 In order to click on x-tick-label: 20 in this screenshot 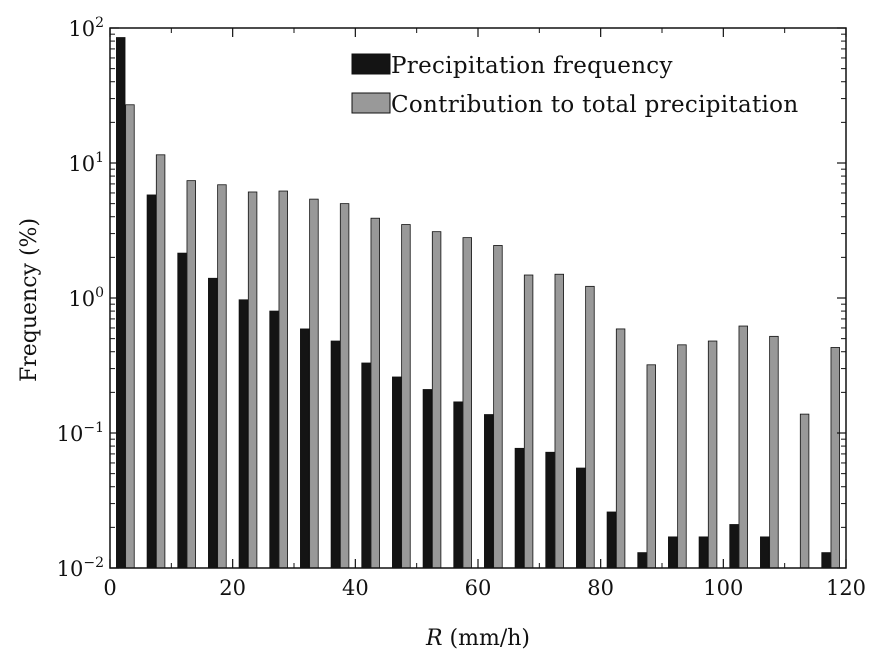, I will do `click(232, 588)`.